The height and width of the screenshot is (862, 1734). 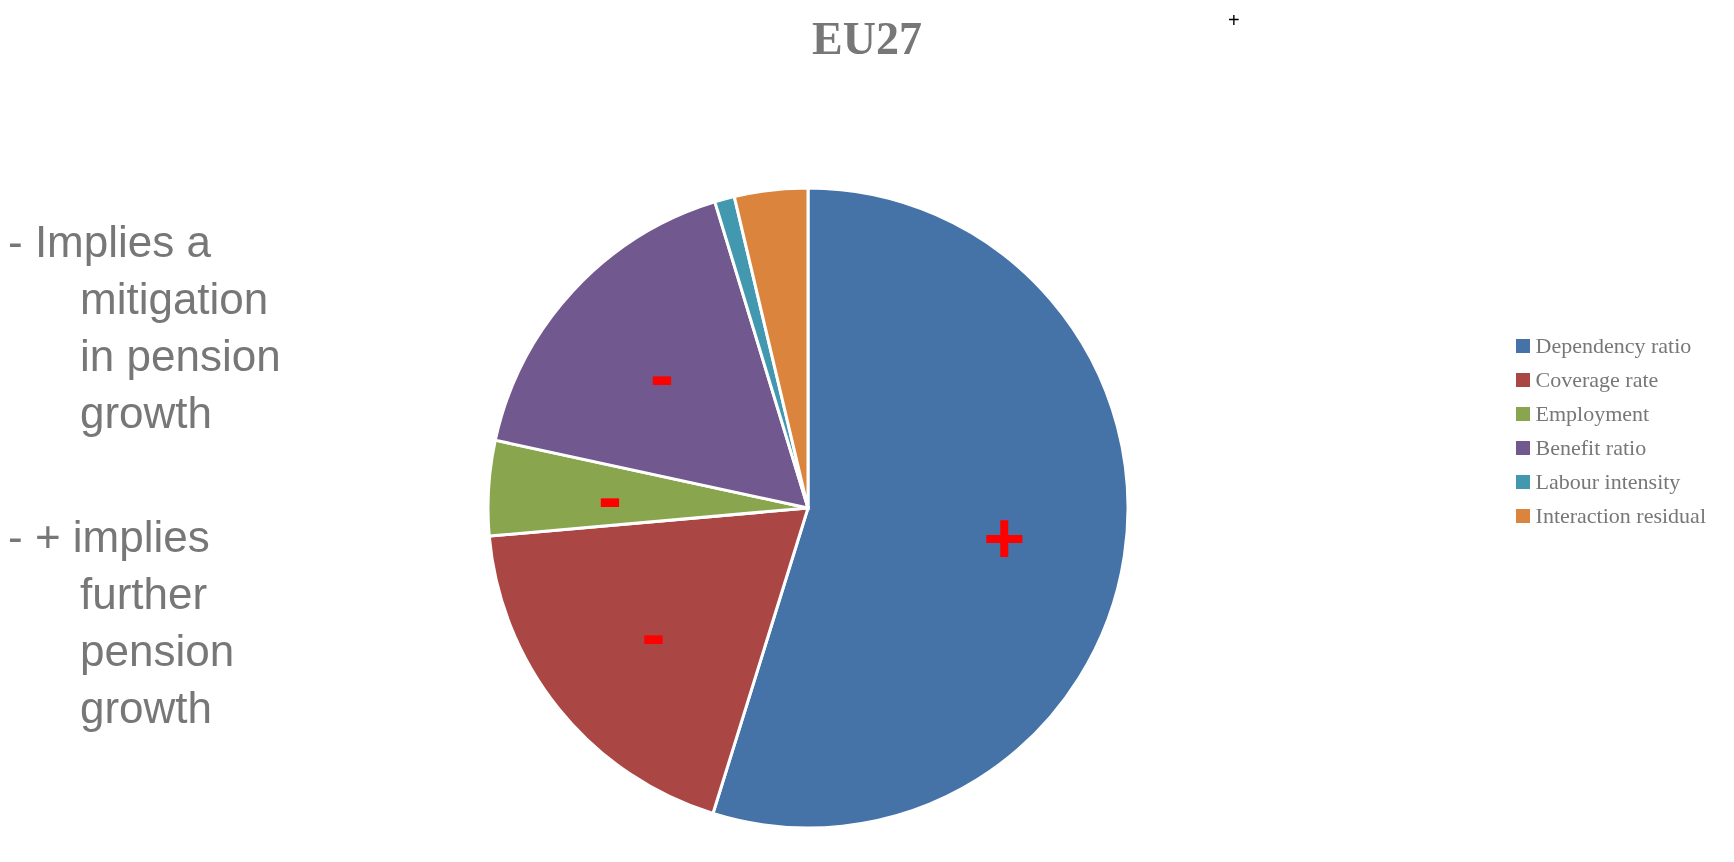 What do you see at coordinates (1591, 448) in the screenshot?
I see `legend-label: Benefit ratio` at bounding box center [1591, 448].